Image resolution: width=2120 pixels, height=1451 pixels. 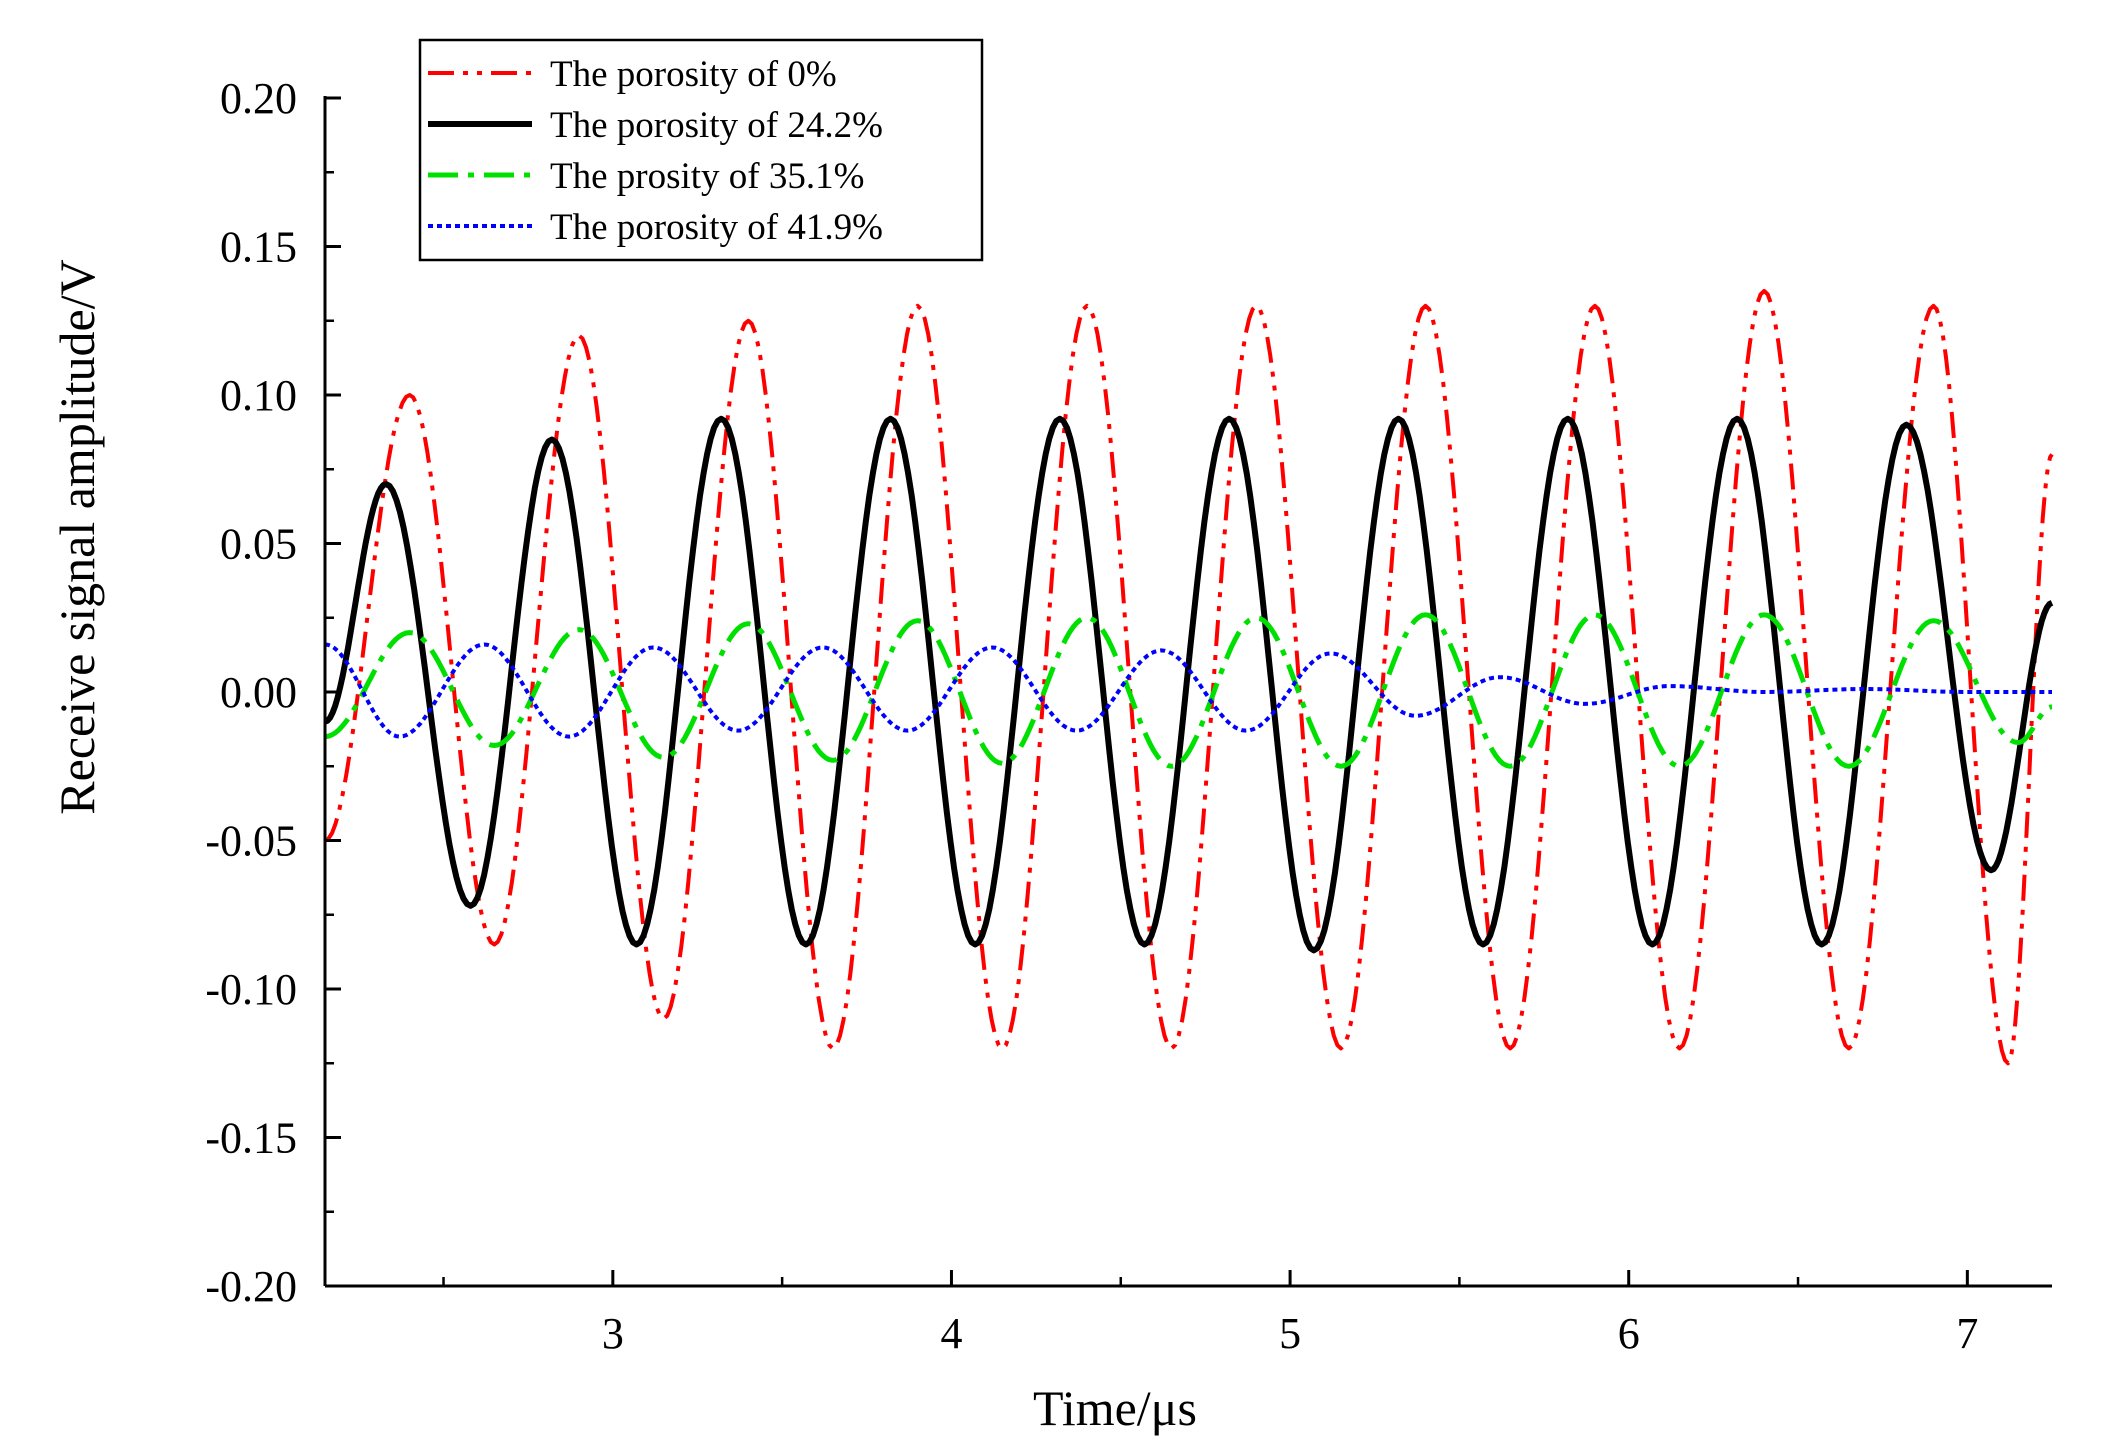 I want to click on x-tick-label-3: 6, so click(x=1629, y=1333).